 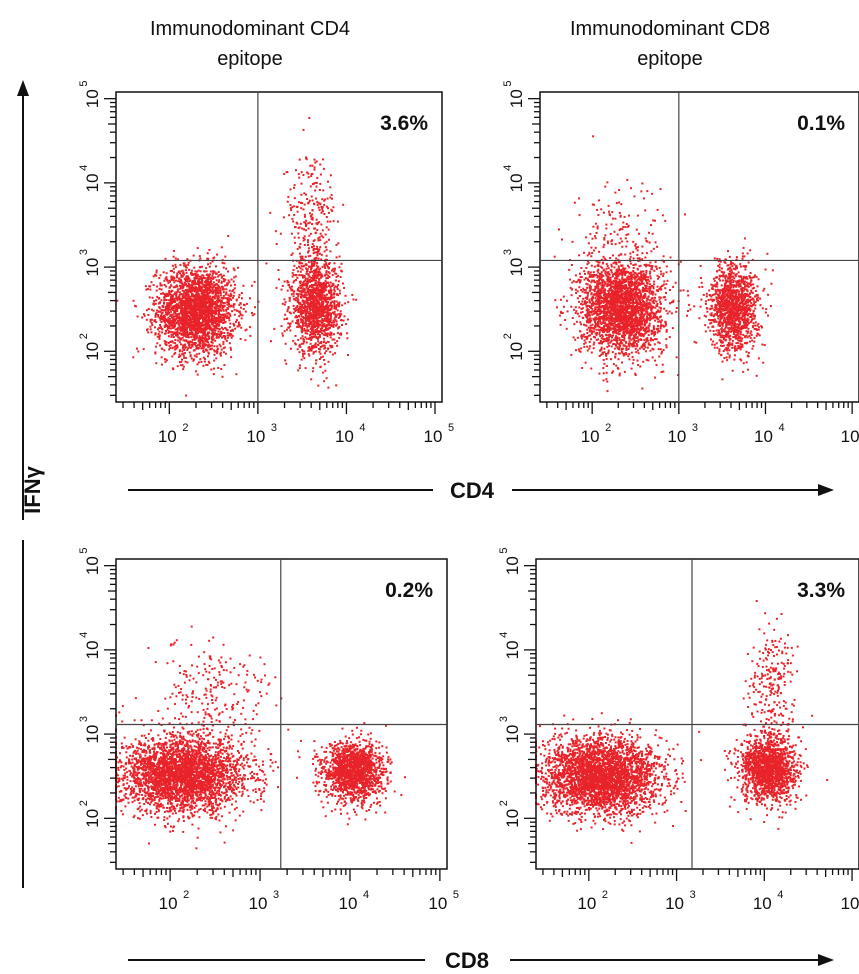 I want to click on y-axis-arrowhead, so click(x=23, y=88).